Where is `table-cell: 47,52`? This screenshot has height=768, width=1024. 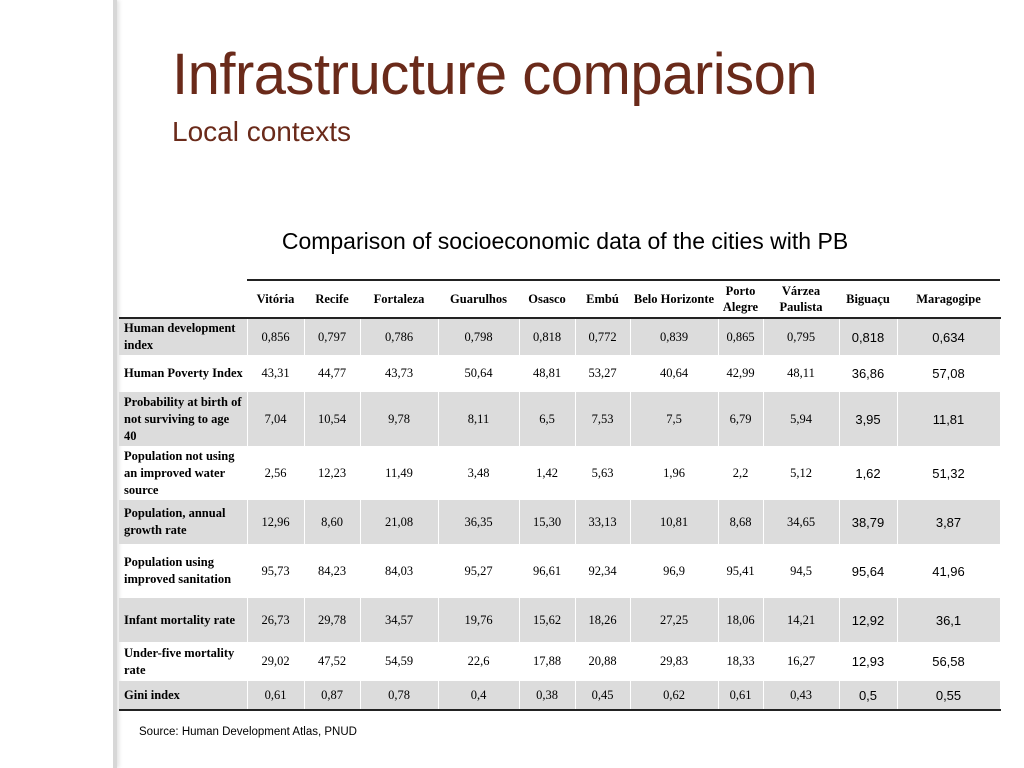
table-cell: 47,52 is located at coordinates (332, 661).